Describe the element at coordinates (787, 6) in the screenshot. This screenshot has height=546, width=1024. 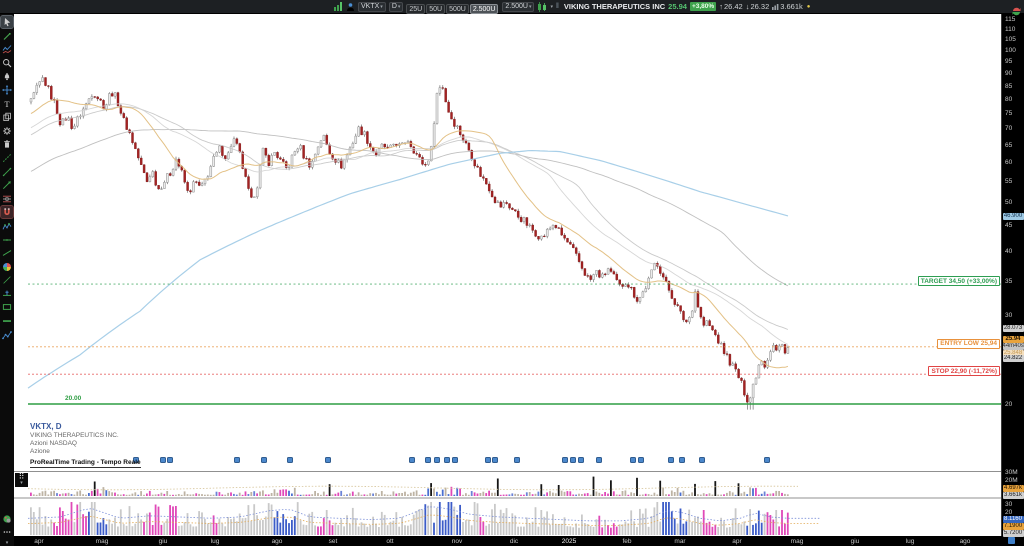
I see `volume-readout: 3.661k` at that location.